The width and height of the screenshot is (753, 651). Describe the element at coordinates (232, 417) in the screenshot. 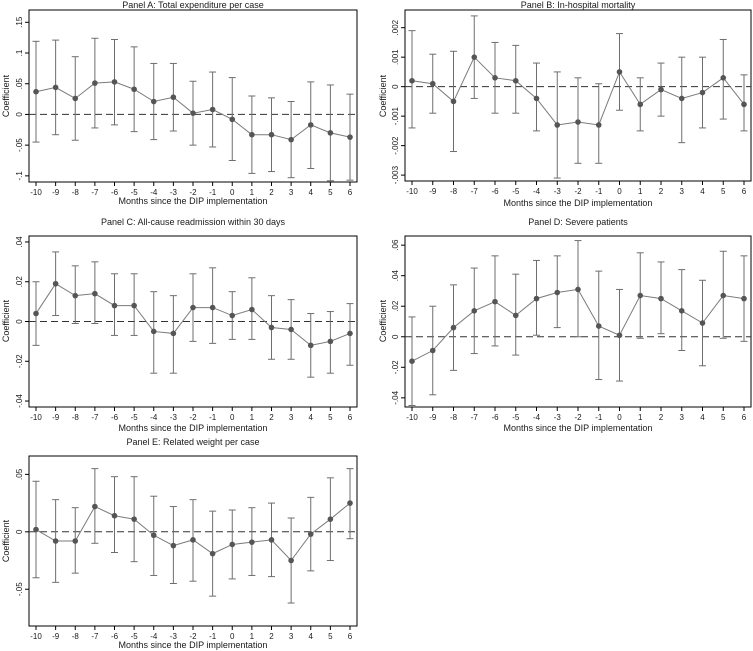

I see `panel-c-x-tick-label: 0` at that location.